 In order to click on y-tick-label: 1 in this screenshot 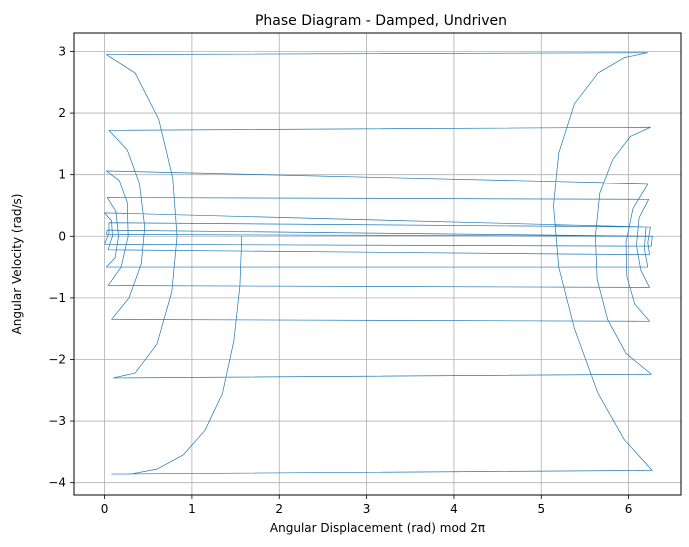, I will do `click(62, 175)`.